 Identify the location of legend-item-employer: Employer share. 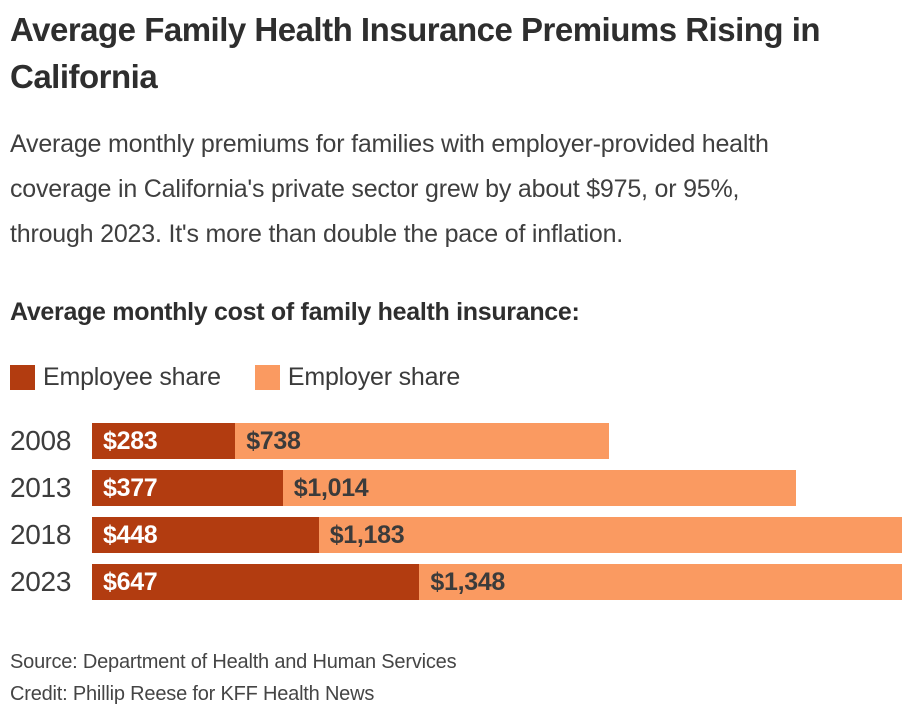
(357, 377).